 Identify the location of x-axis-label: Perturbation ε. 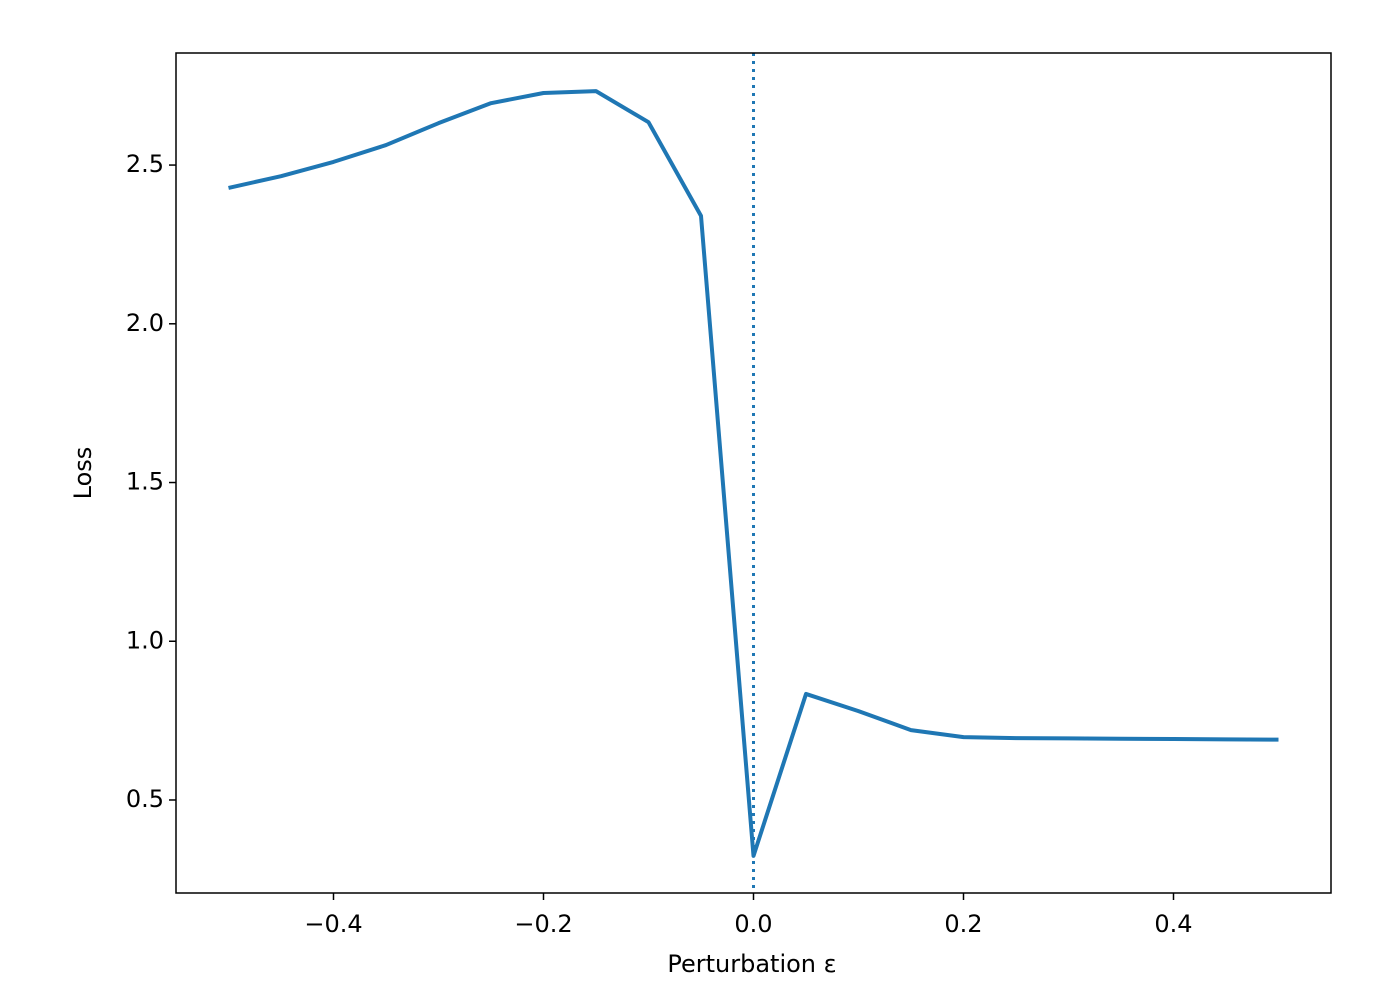
(751, 964).